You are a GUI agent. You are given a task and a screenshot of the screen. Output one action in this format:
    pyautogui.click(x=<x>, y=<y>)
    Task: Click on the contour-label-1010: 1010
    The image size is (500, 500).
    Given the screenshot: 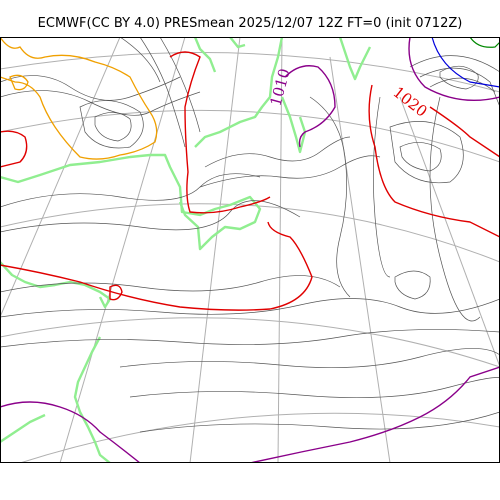 What is the action you would take?
    pyautogui.click(x=279, y=87)
    